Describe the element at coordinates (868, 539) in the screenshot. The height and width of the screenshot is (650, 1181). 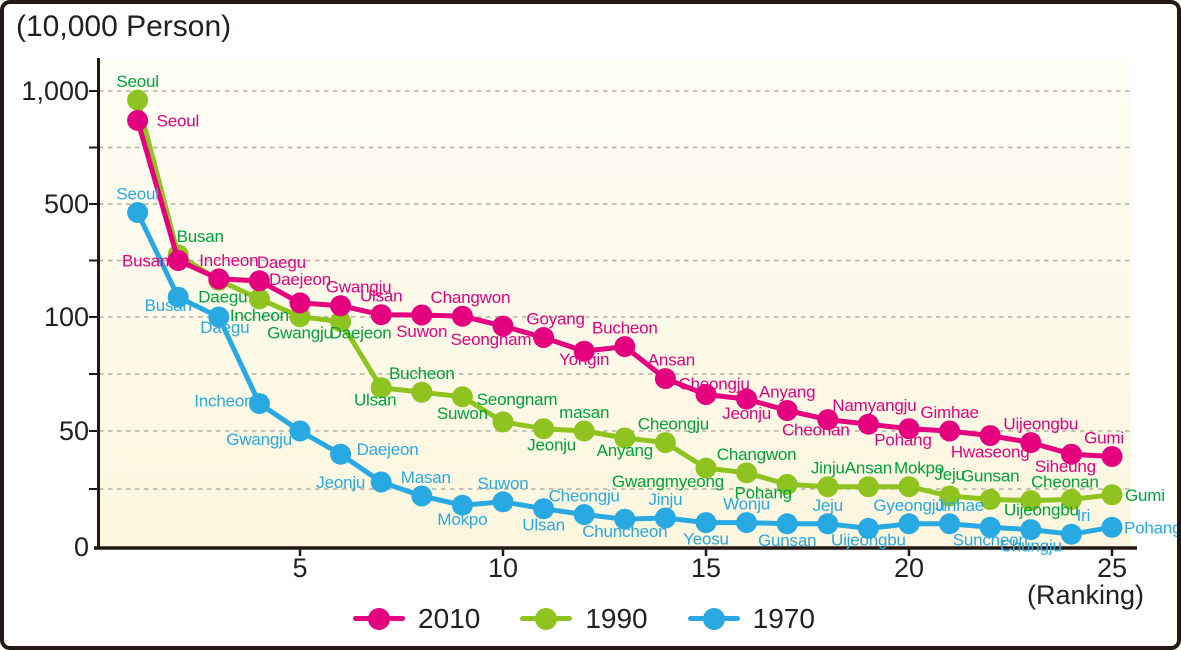
I see `label-1970-uijeongbu: Uijeongbu` at that location.